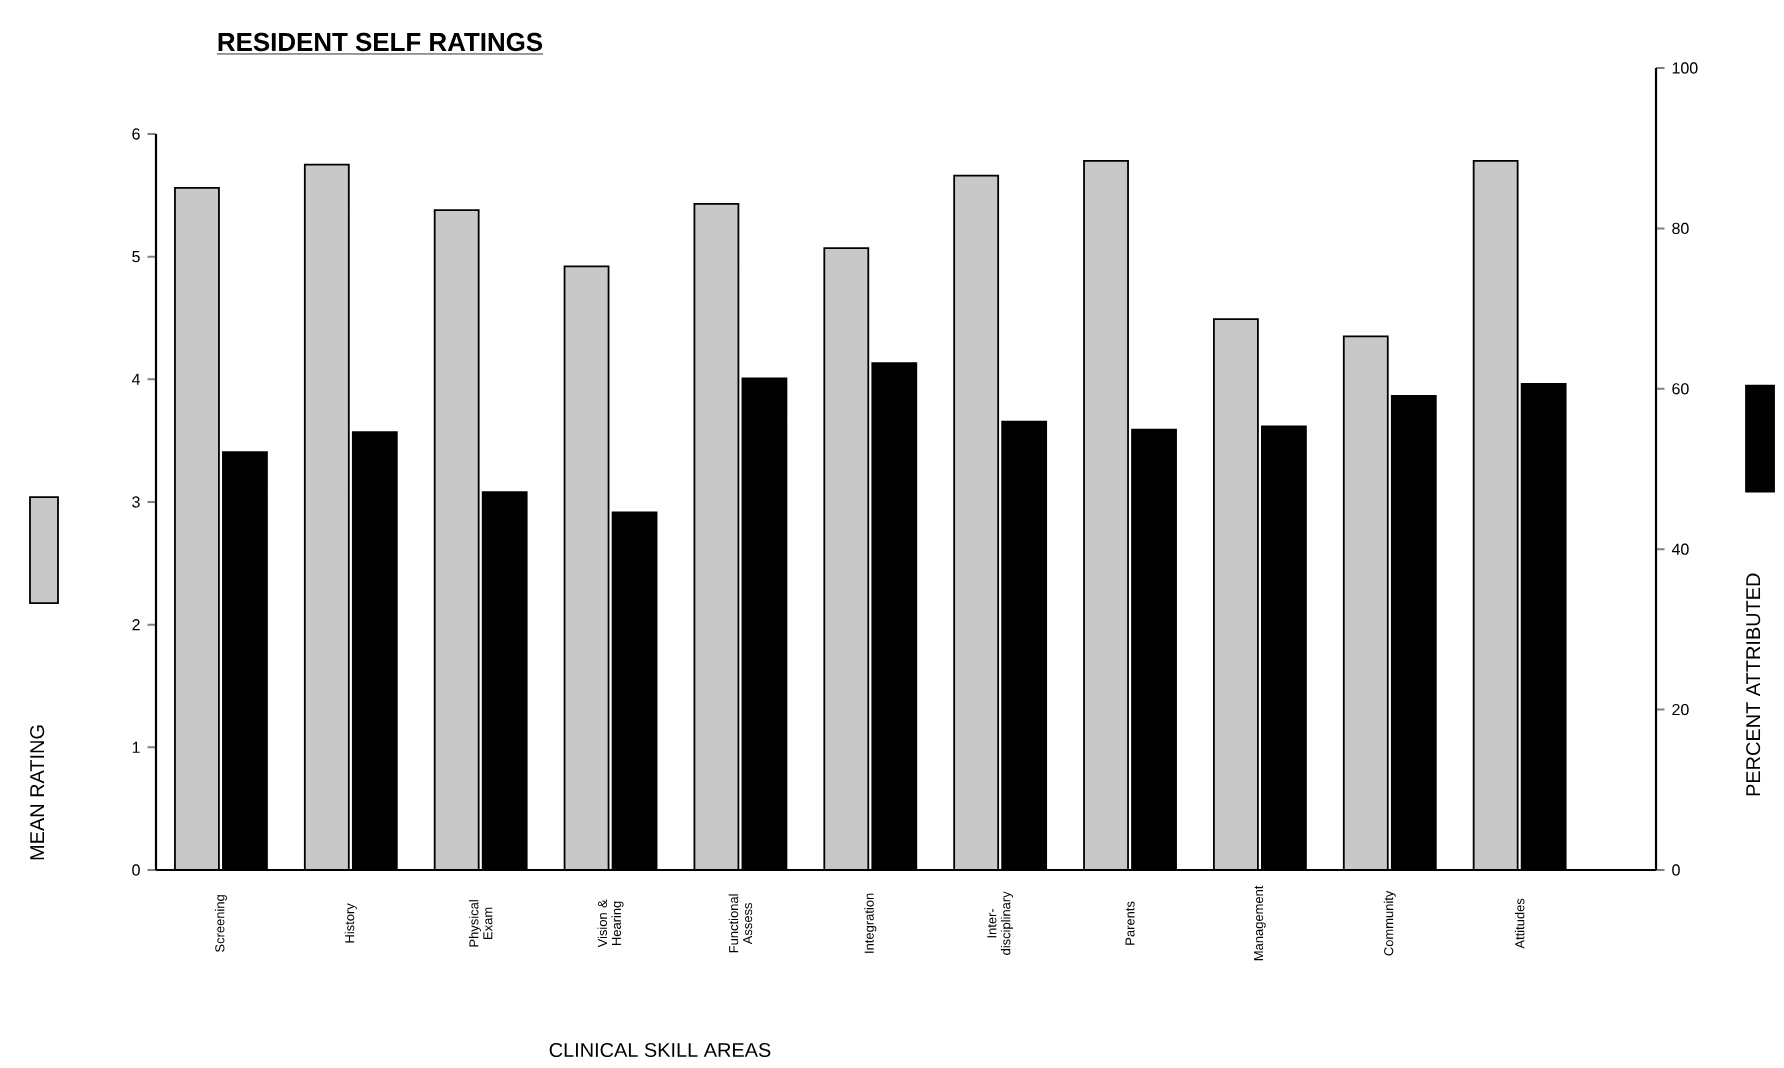 The image size is (1784, 1068). What do you see at coordinates (1753, 684) in the screenshot?
I see `y2-axis-title: PERCENT ATTRIBUTED` at bounding box center [1753, 684].